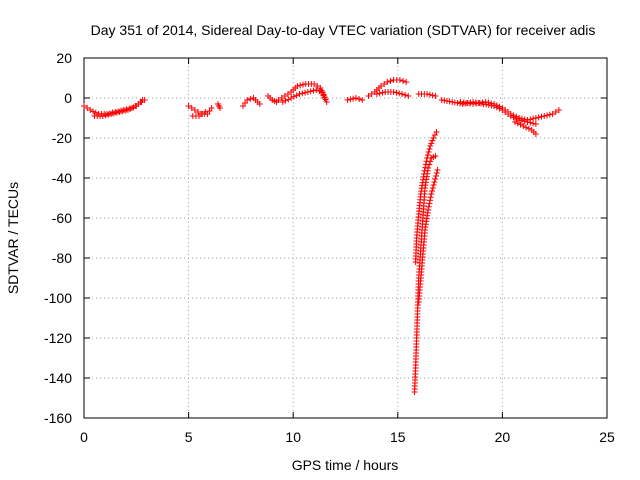 Image resolution: width=640 pixels, height=480 pixels. Describe the element at coordinates (58, 338) in the screenshot. I see `y-tick-label: -120` at that location.